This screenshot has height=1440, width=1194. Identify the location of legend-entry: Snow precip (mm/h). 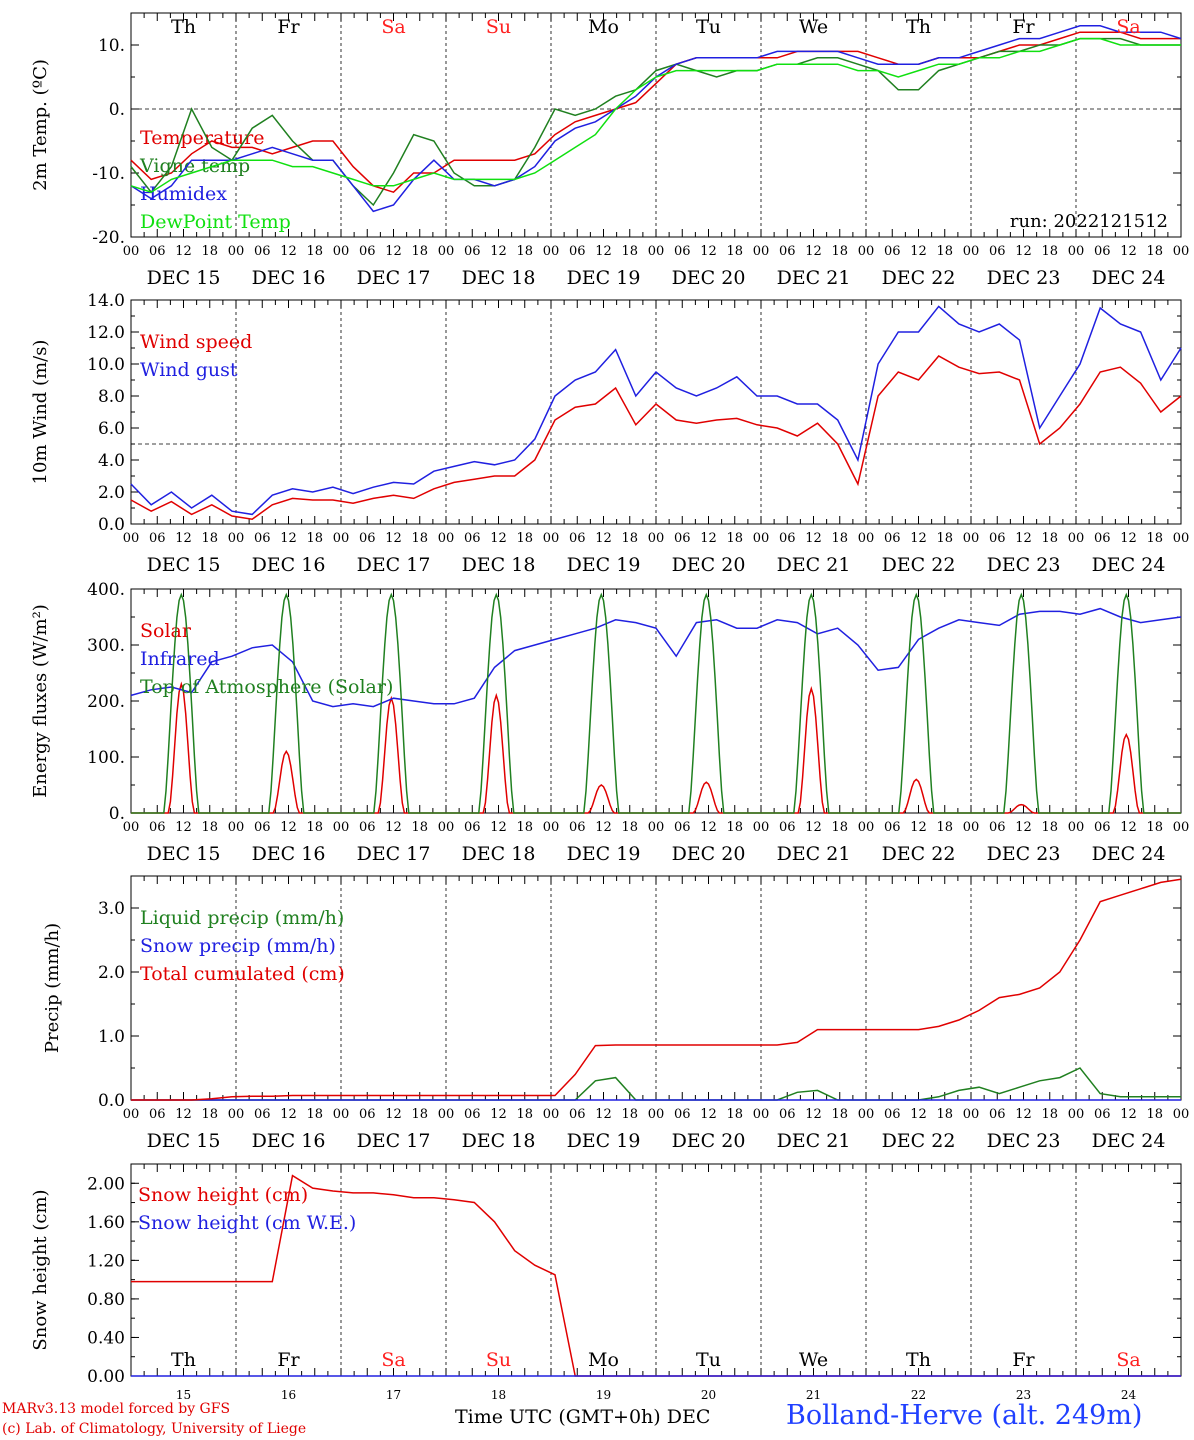
(238, 946).